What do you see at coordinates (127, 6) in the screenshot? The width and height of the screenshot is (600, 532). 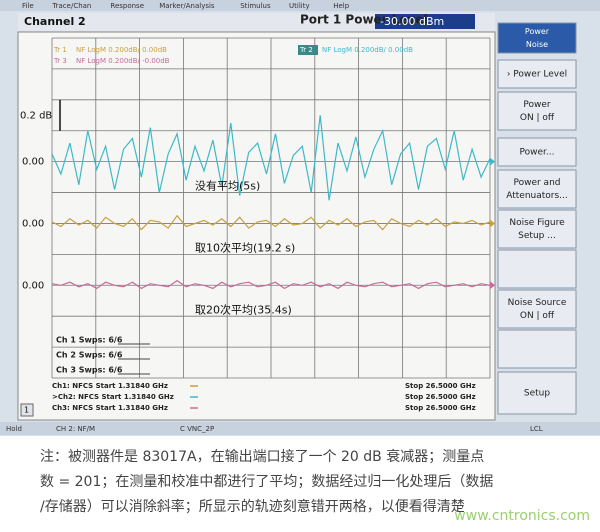 I see `menu-item: Response` at bounding box center [127, 6].